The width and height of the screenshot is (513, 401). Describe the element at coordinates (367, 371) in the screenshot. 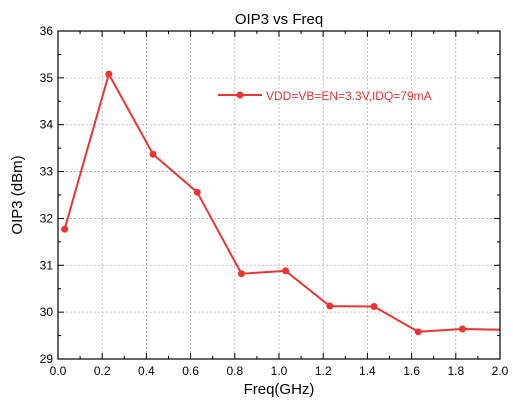

I see `x-tick-label: 1.4` at that location.